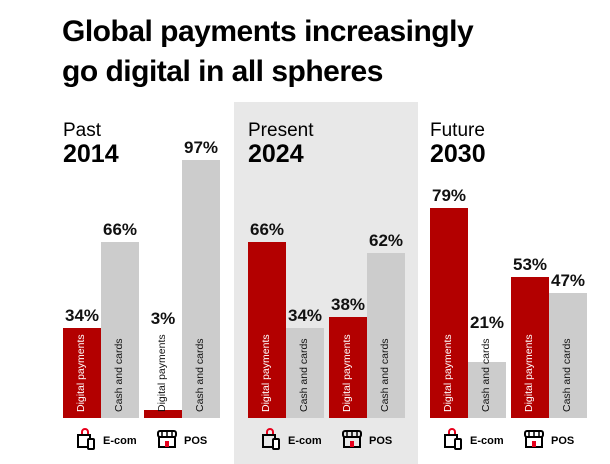  Describe the element at coordinates (530, 265) in the screenshot. I see `data-label: 53%` at that location.